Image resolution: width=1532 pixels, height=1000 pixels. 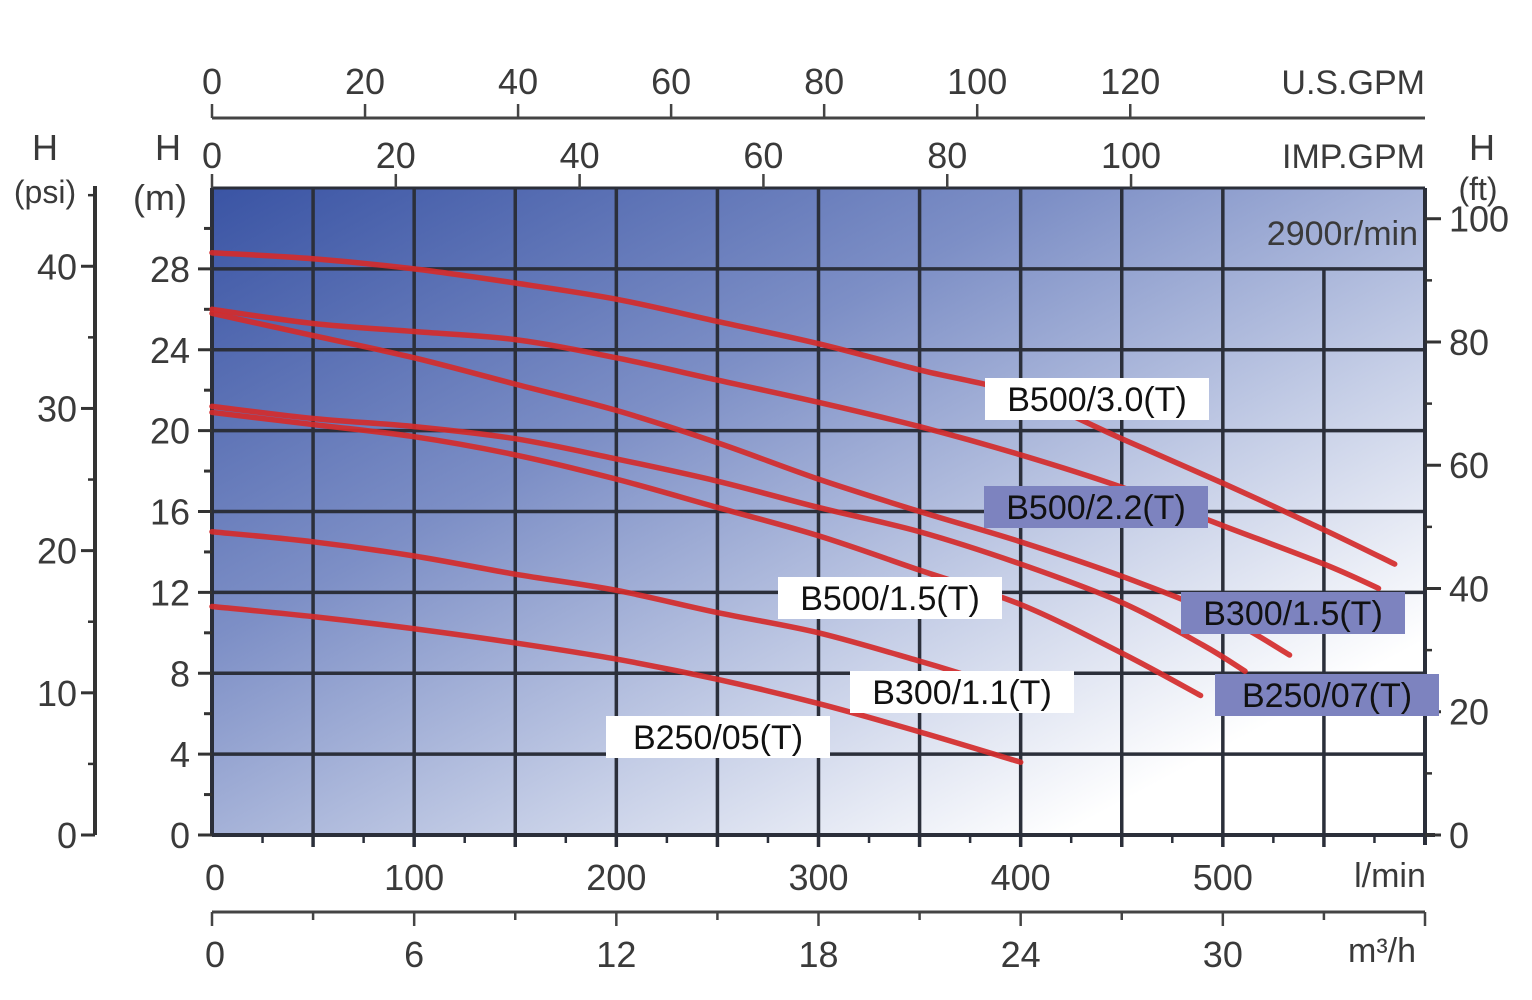 I want to click on x-axis-unit: l/min, so click(x=1390, y=876).